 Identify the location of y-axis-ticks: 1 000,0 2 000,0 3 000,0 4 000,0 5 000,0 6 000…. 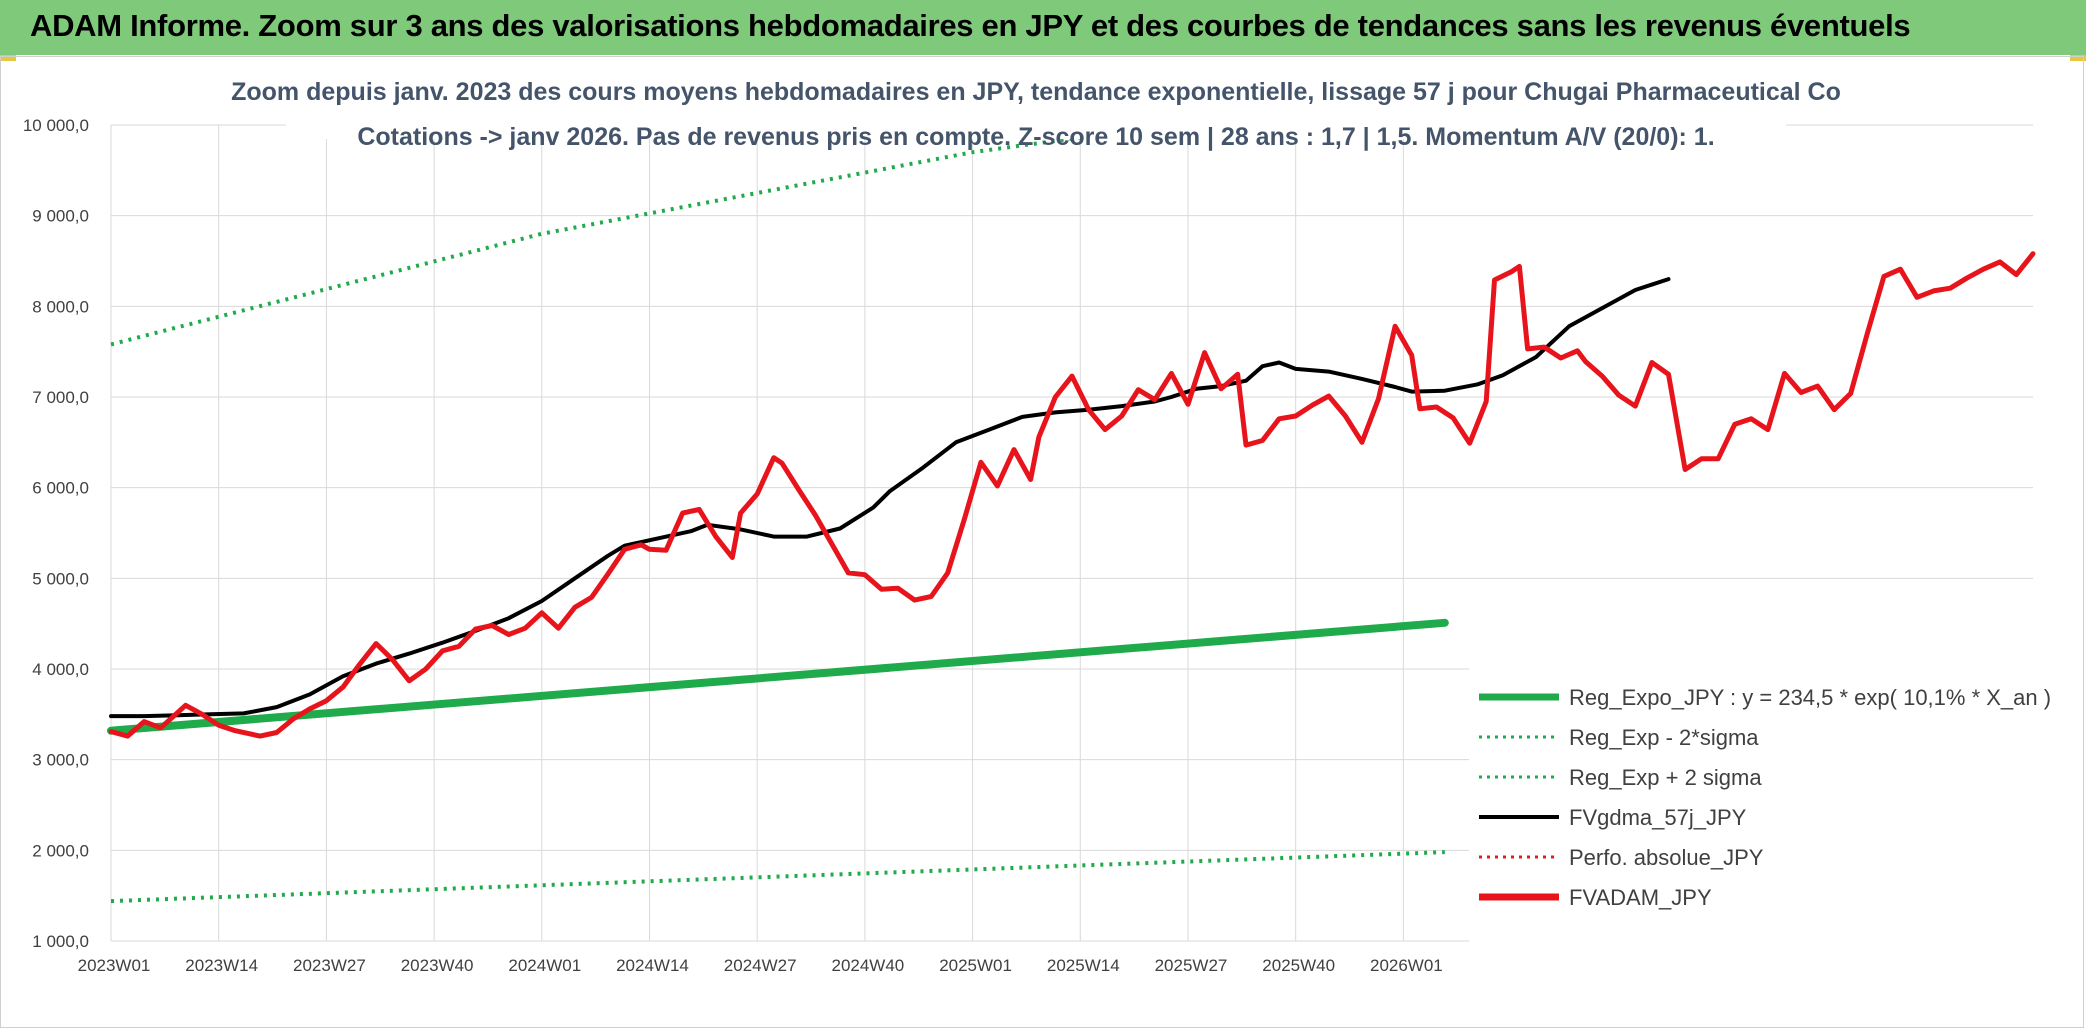
(56, 533).